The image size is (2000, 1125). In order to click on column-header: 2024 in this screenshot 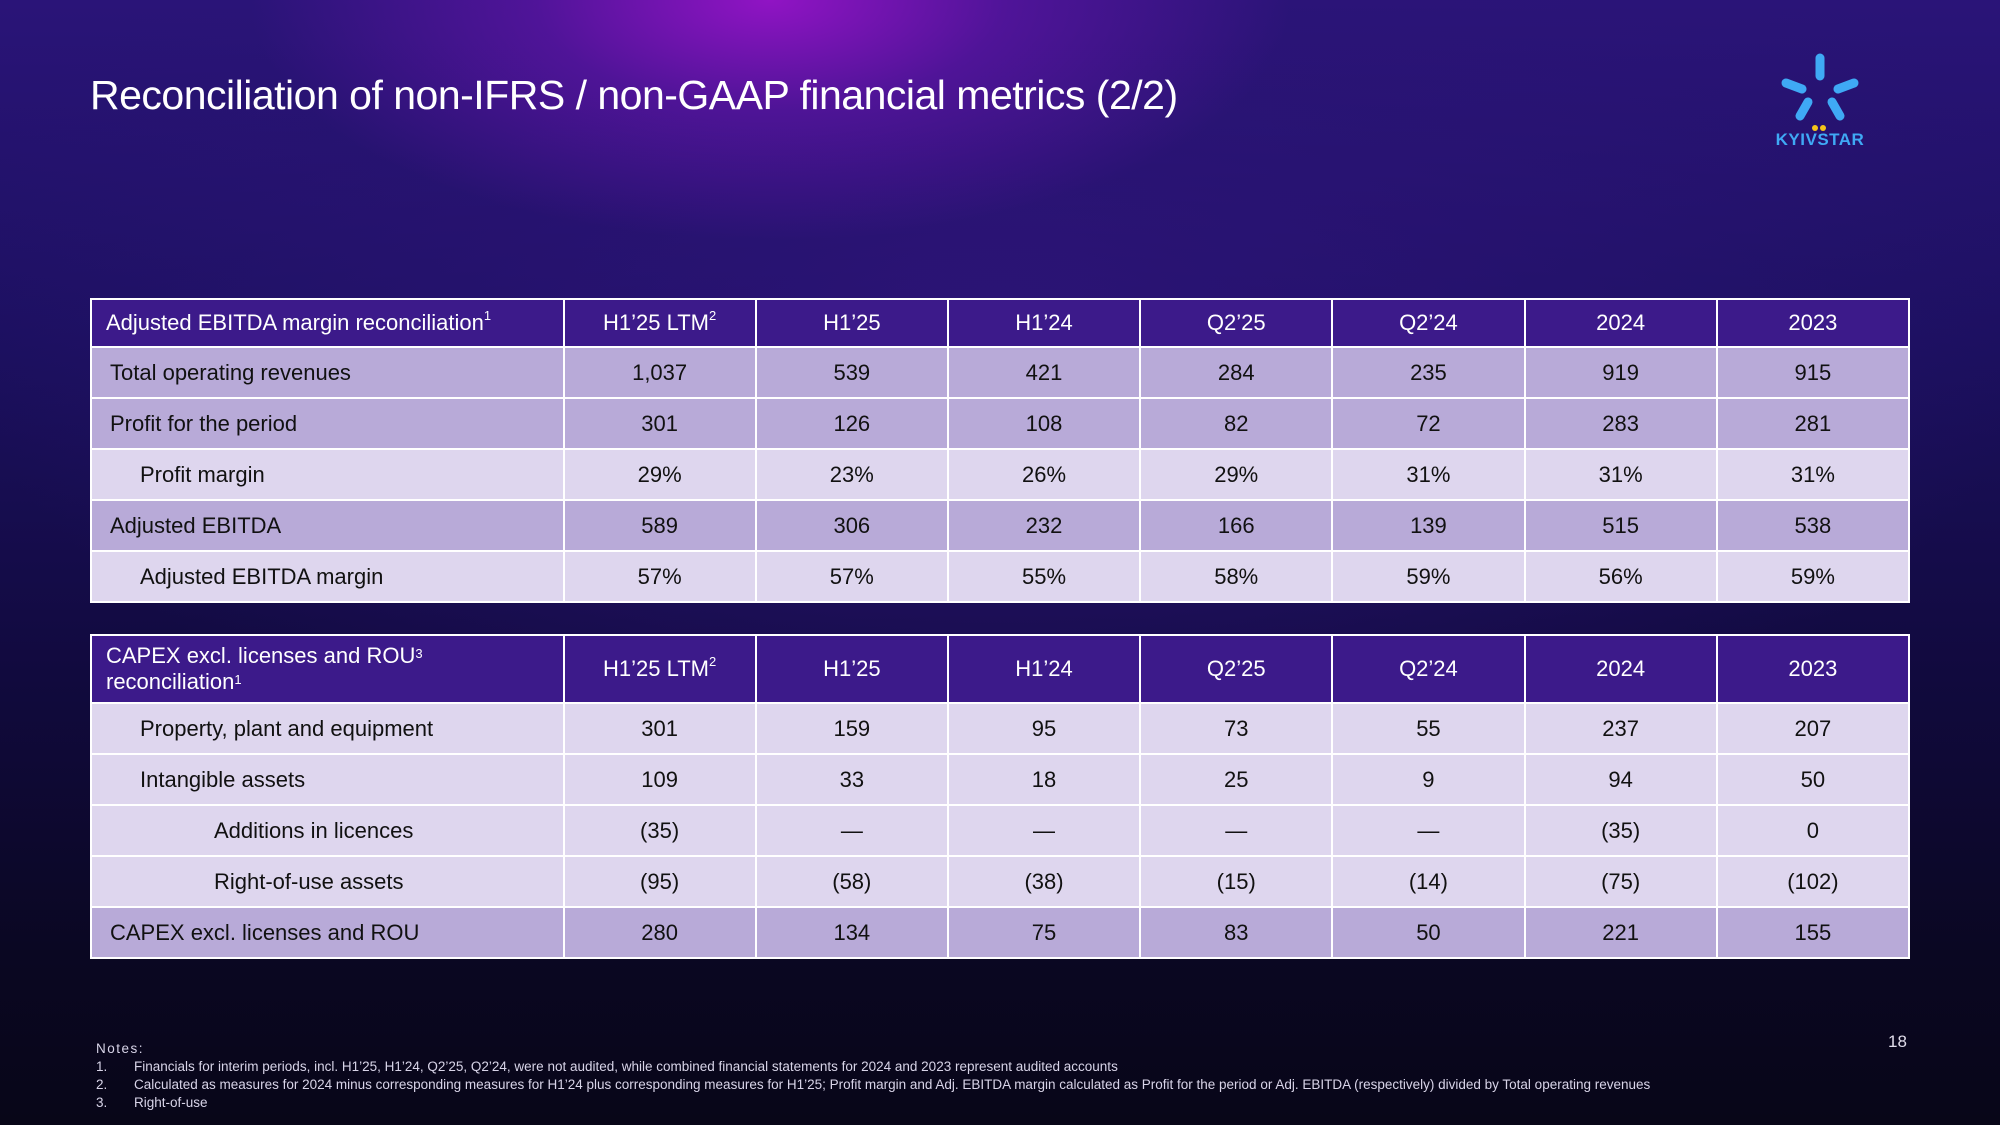, I will do `click(1620, 323)`.